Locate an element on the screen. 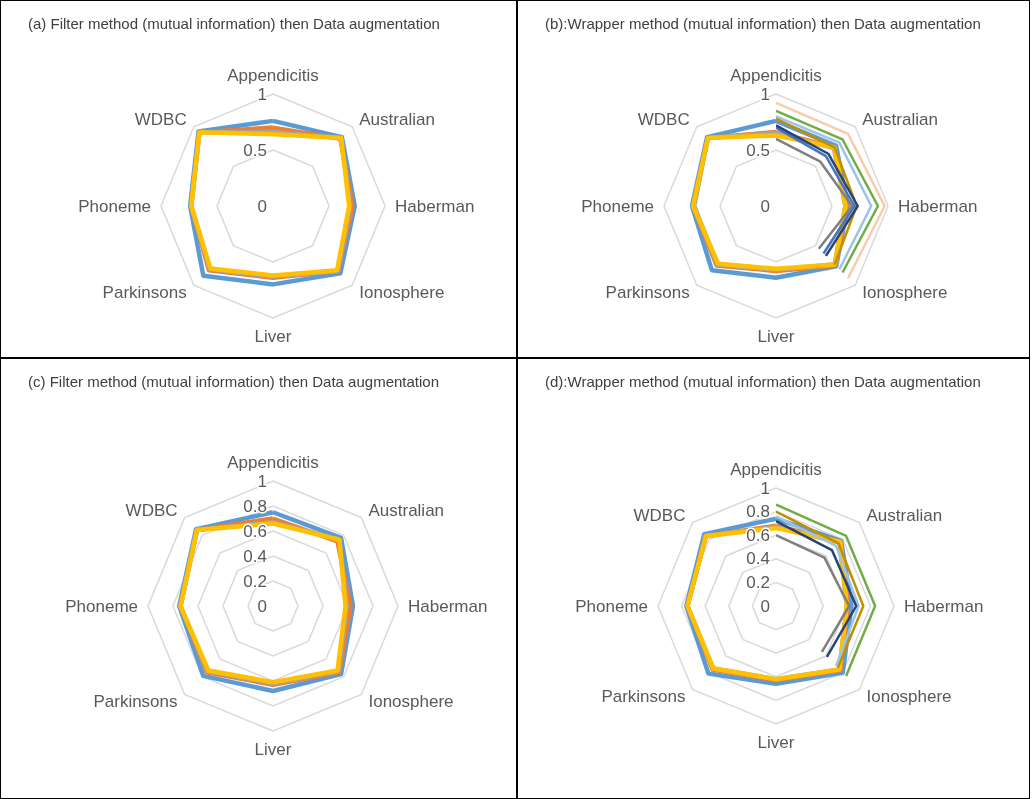 The width and height of the screenshot is (1034, 799). chart-title: (b):Wrapper method (mutual information) then Data augmentation is located at coordinates (763, 23).